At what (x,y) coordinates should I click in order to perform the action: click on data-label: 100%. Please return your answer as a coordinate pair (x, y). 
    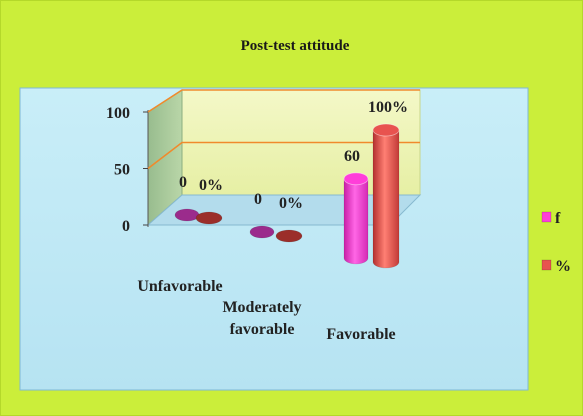
    Looking at the image, I should click on (388, 107).